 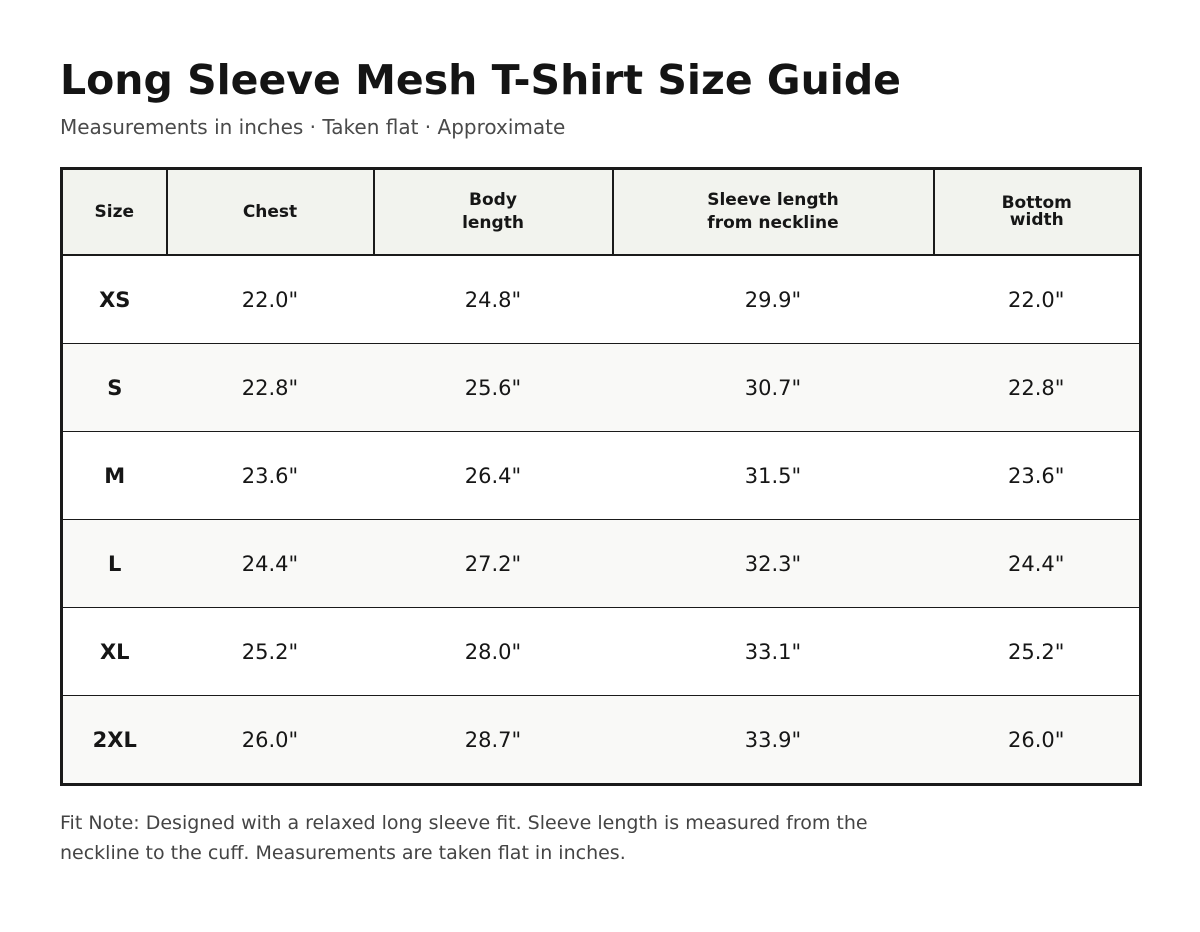 What do you see at coordinates (1037, 563) in the screenshot?
I see `bottom-width-cell: 24.4"` at bounding box center [1037, 563].